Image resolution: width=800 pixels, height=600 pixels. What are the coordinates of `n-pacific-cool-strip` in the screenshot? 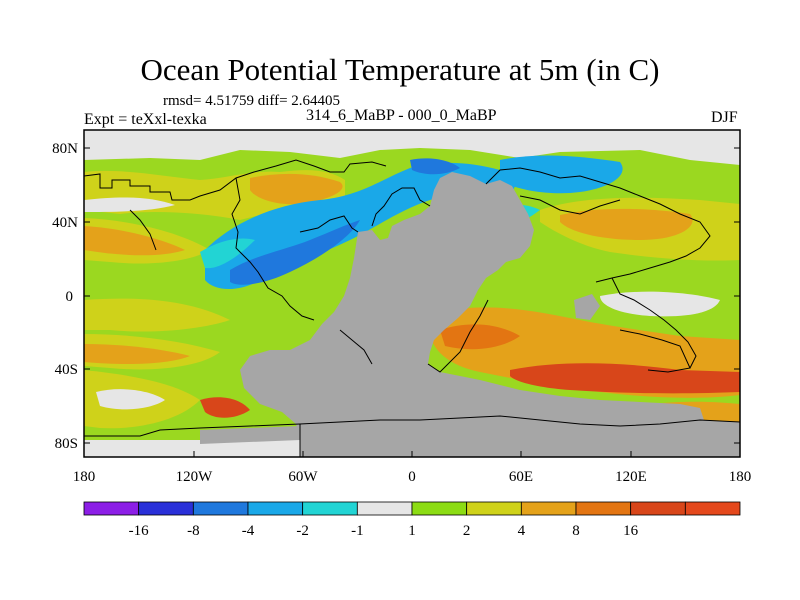 It's located at (129, 204).